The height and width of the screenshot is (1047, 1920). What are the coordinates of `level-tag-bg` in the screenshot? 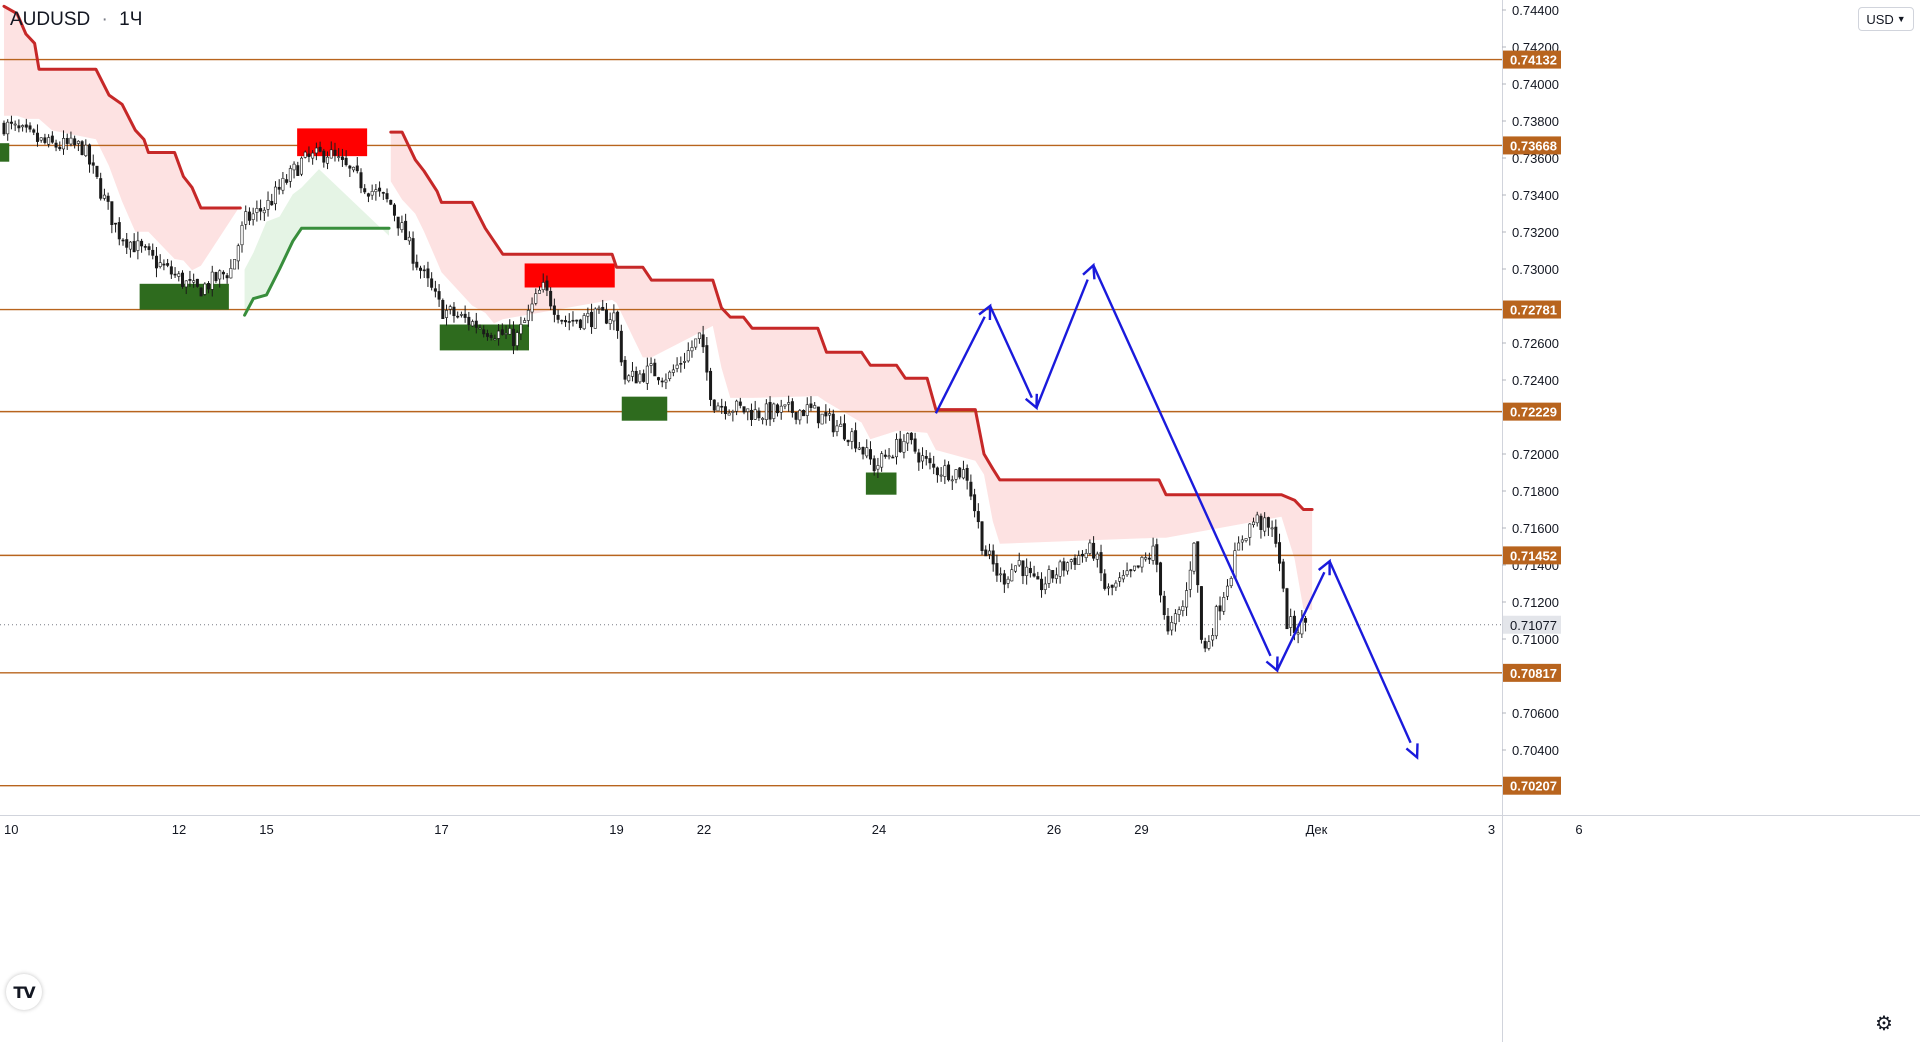 It's located at (1532, 59).